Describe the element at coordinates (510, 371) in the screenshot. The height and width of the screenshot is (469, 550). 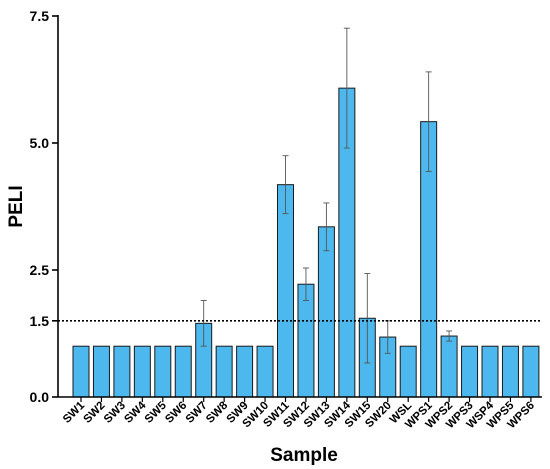
I see `bar-wps5` at that location.